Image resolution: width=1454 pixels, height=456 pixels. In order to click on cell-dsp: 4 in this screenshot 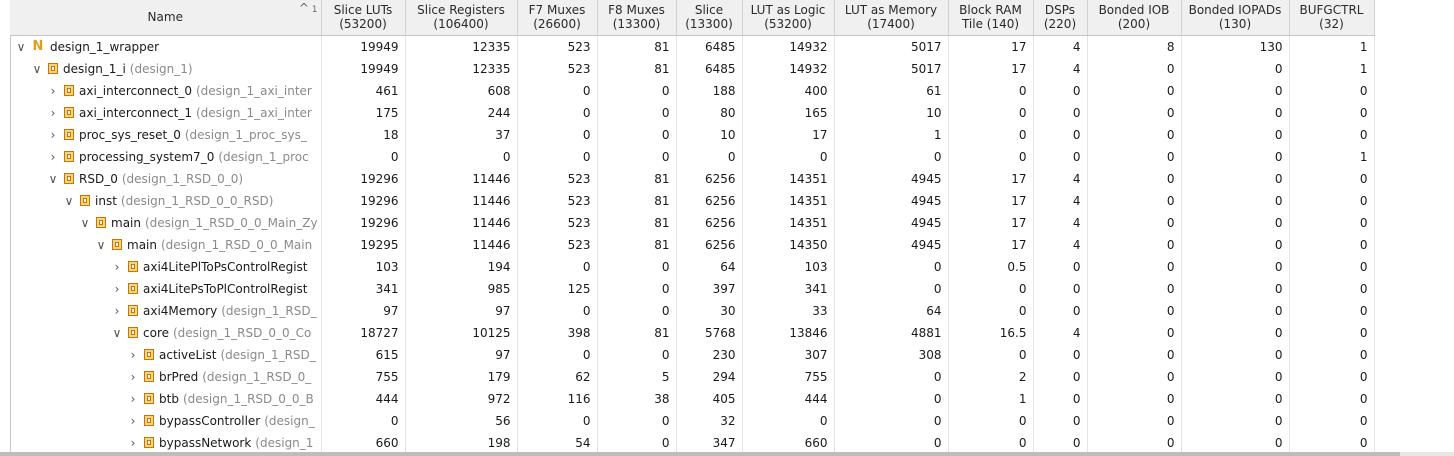, I will do `click(1060, 178)`.